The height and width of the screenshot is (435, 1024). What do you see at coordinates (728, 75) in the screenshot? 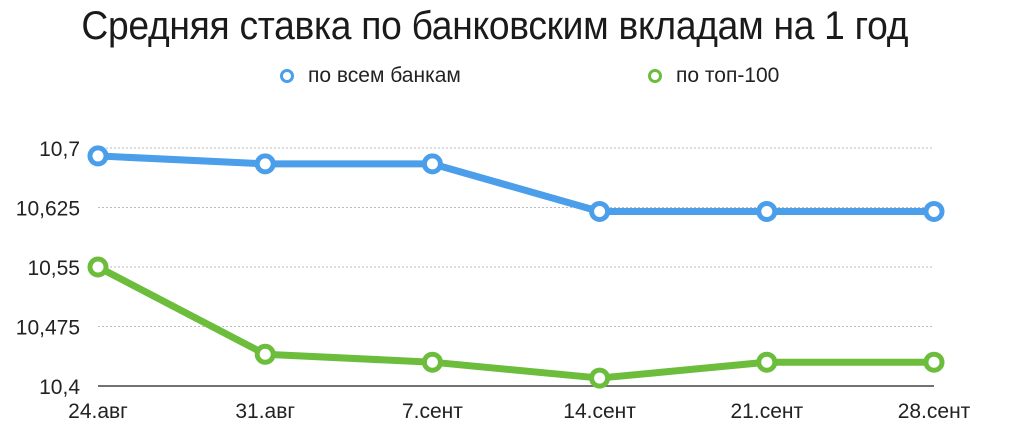
I see `legend-label: по топ-100` at bounding box center [728, 75].